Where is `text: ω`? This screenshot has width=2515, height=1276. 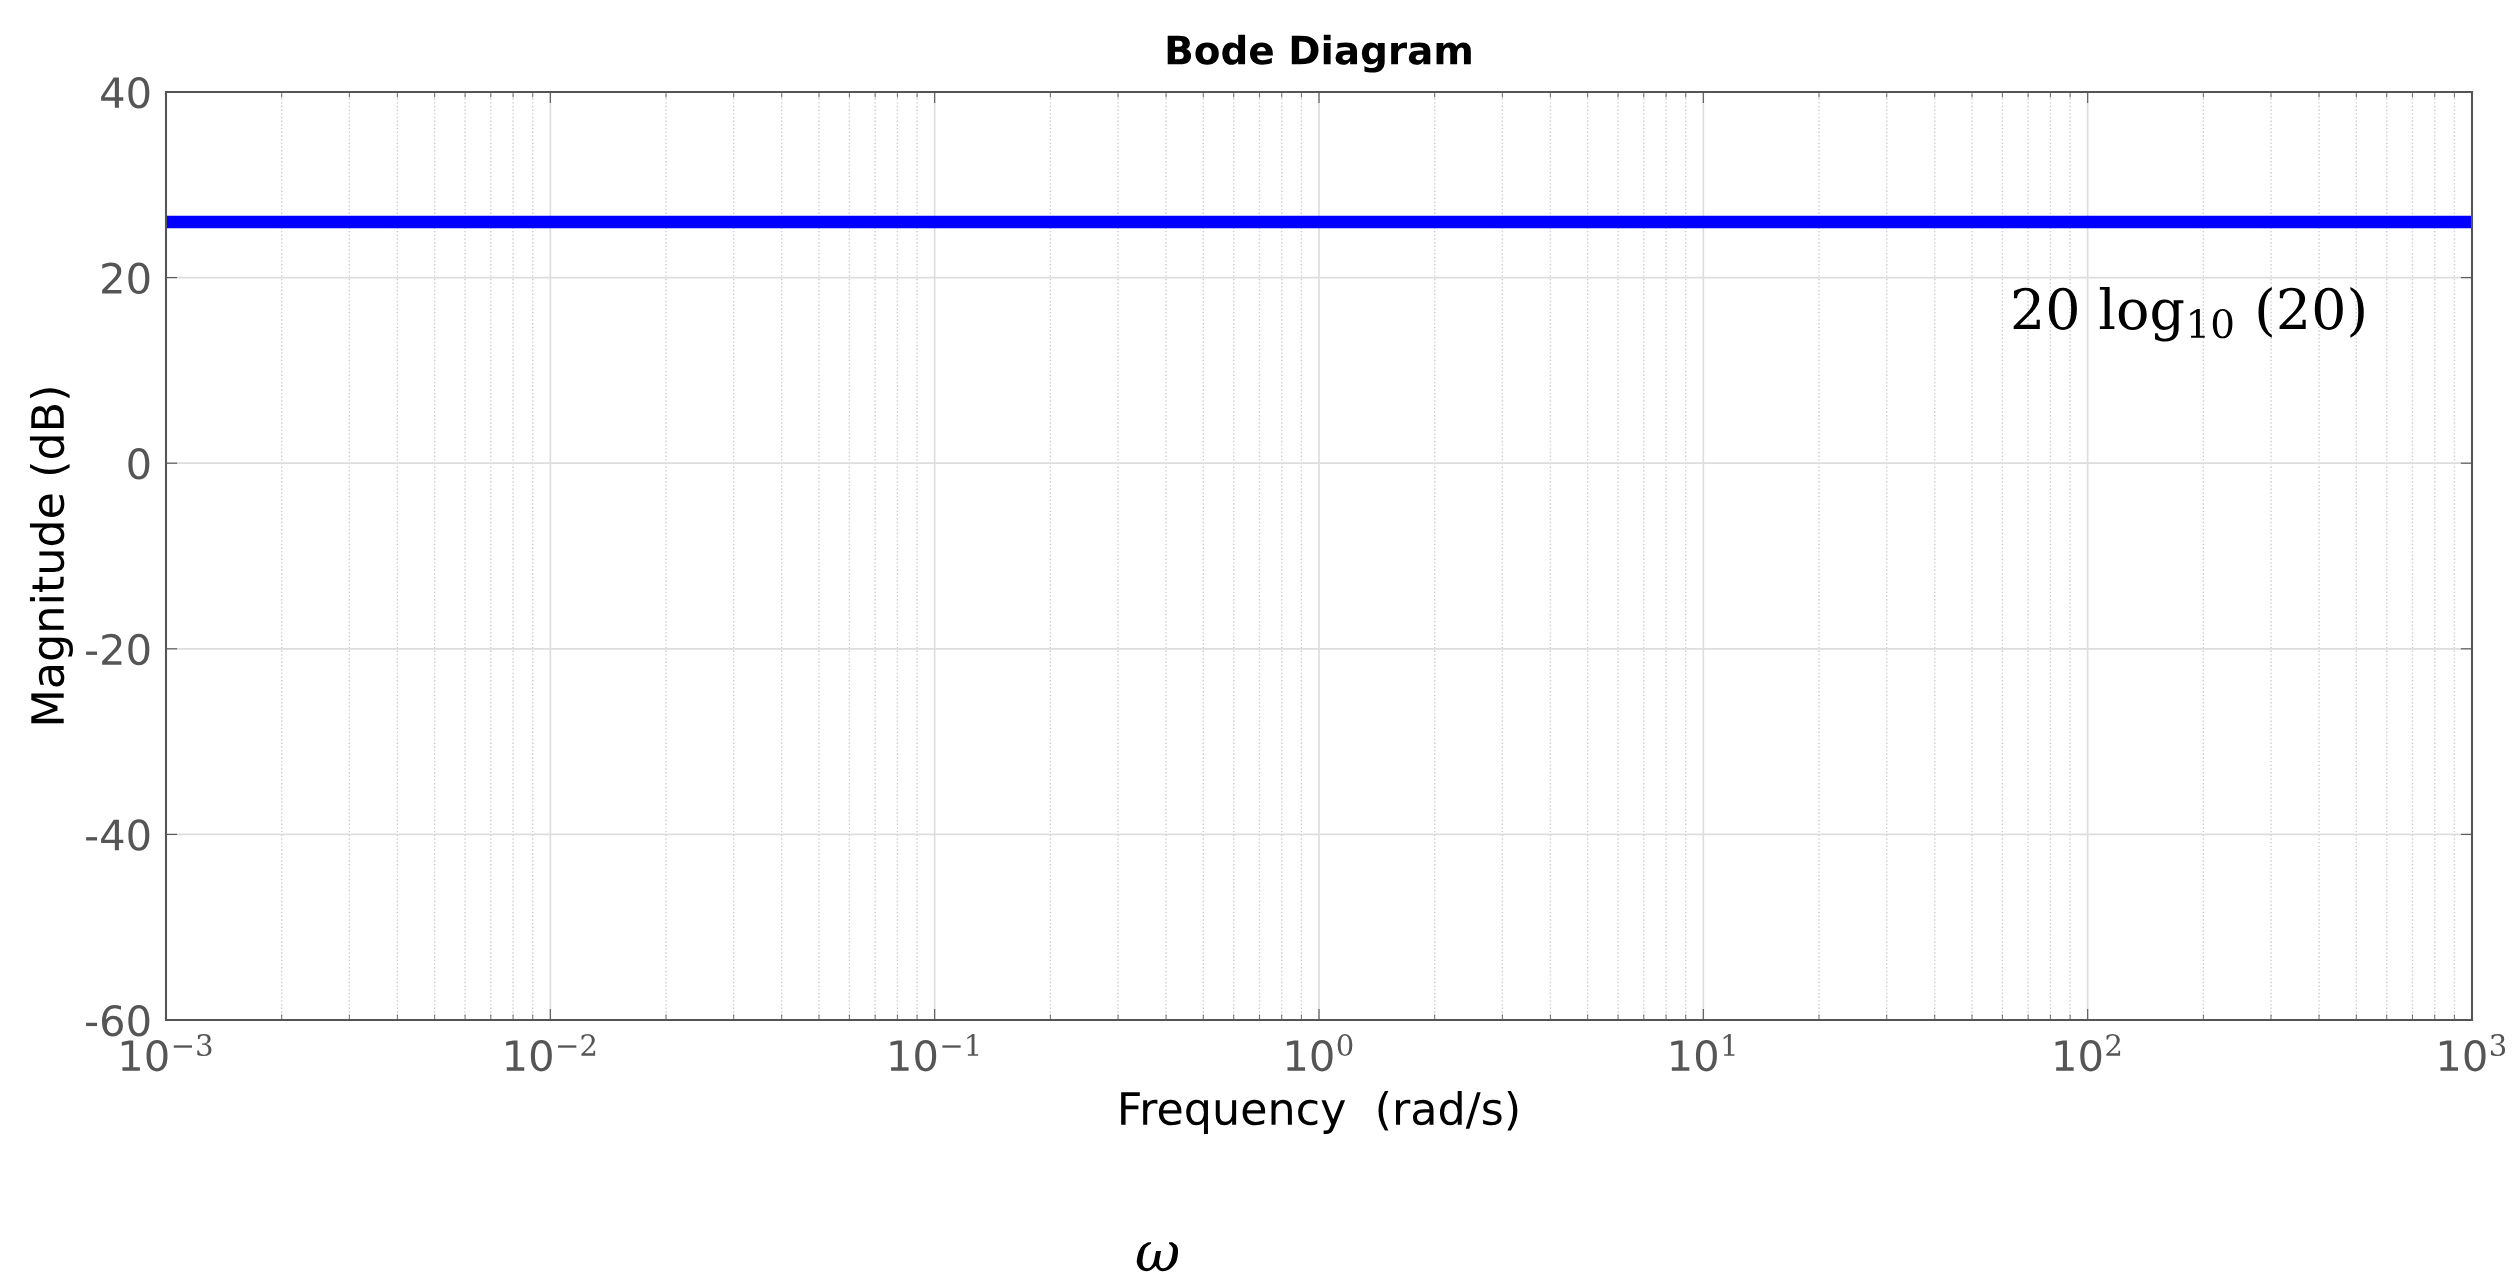
text: ω is located at coordinates (1157, 1257).